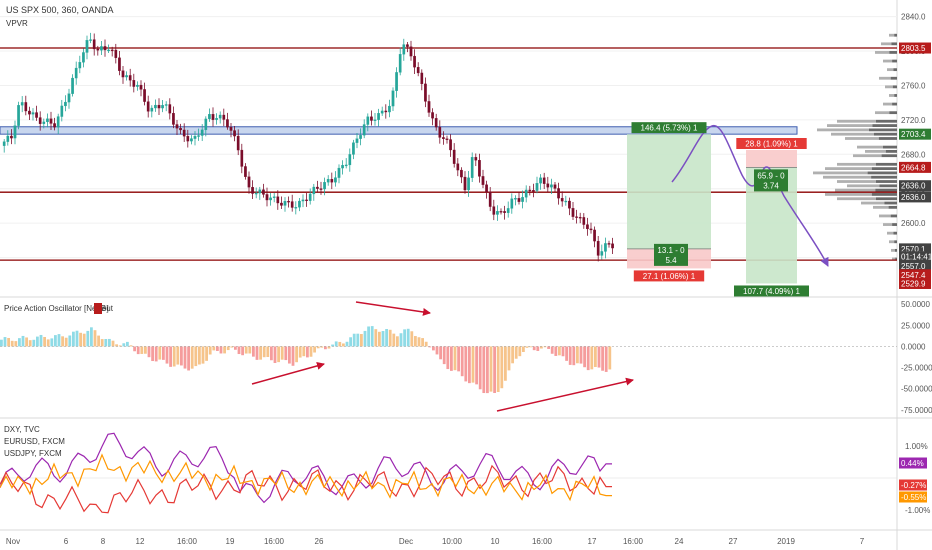 The height and width of the screenshot is (550, 932). Describe the element at coordinates (771, 159) in the screenshot. I see `position-loss-zone` at that location.